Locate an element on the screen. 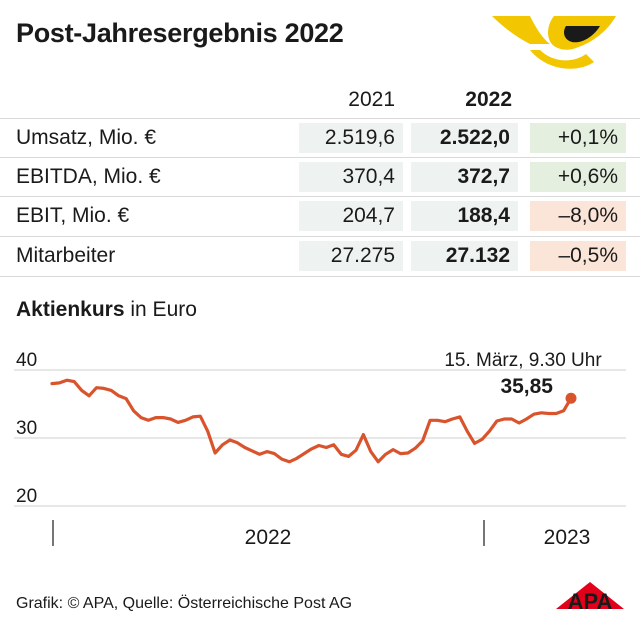  row-label: EBITDA, Mio. € is located at coordinates (88, 176).